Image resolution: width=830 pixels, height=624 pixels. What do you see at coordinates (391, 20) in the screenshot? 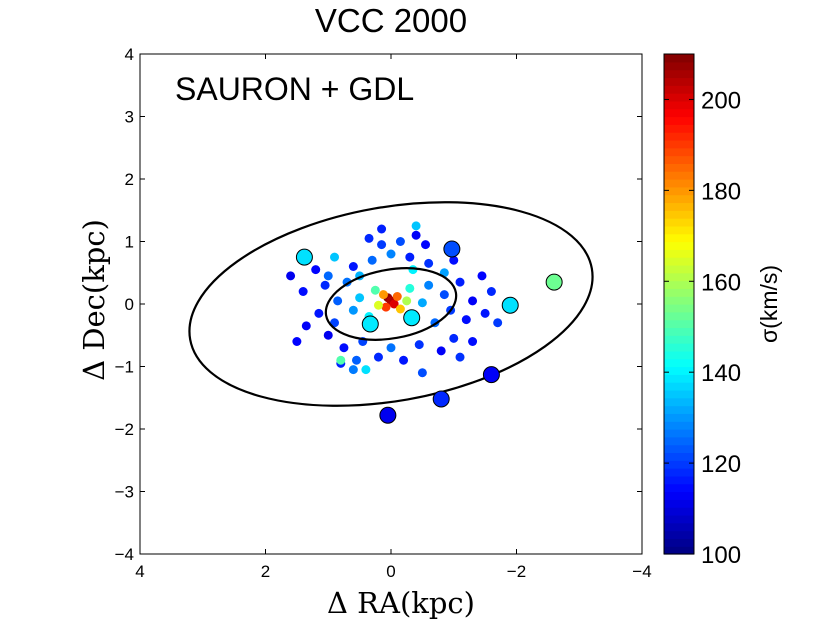
I see `chart-title: VCC 2000` at bounding box center [391, 20].